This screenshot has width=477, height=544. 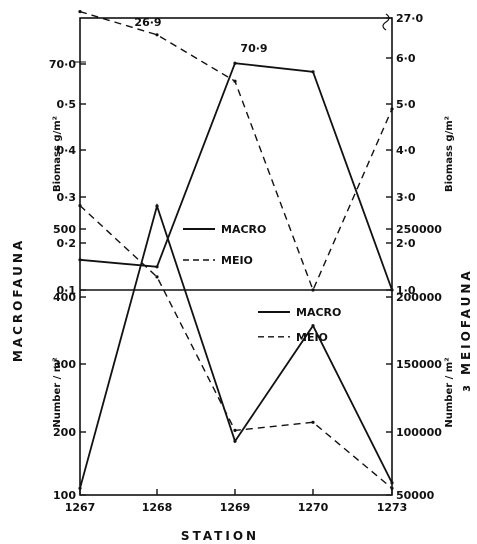 What do you see at coordinates (386, 22) in the screenshot?
I see `axis-break-mark` at bounding box center [386, 22].